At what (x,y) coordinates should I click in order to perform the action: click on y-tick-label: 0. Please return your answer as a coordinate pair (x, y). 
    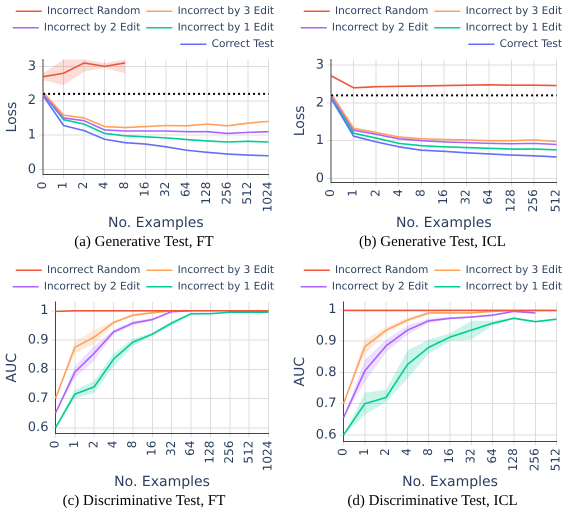
    Looking at the image, I should click on (32, 169).